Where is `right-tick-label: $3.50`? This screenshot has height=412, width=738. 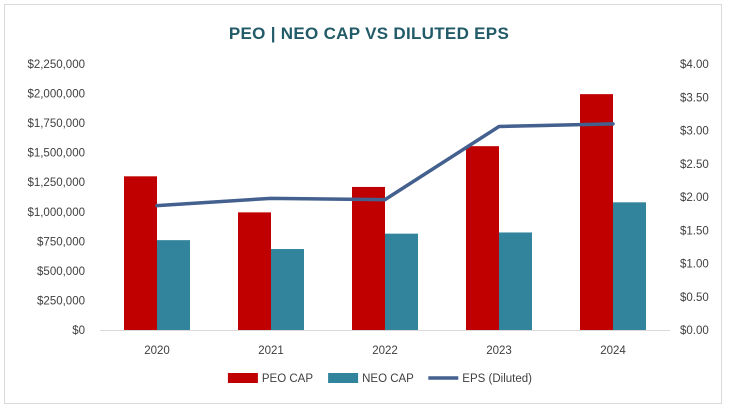 right-tick-label: $3.50 is located at coordinates (694, 98).